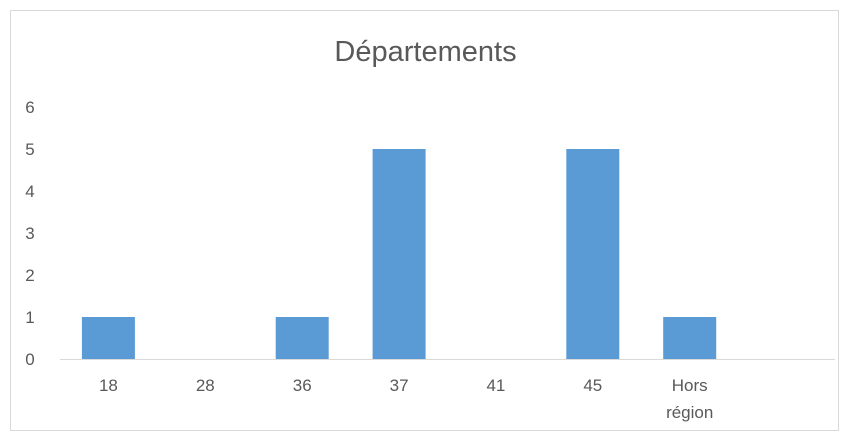 Image resolution: width=851 pixels, height=441 pixels. Describe the element at coordinates (495, 385) in the screenshot. I see `x-tick-label-41: 41` at that location.